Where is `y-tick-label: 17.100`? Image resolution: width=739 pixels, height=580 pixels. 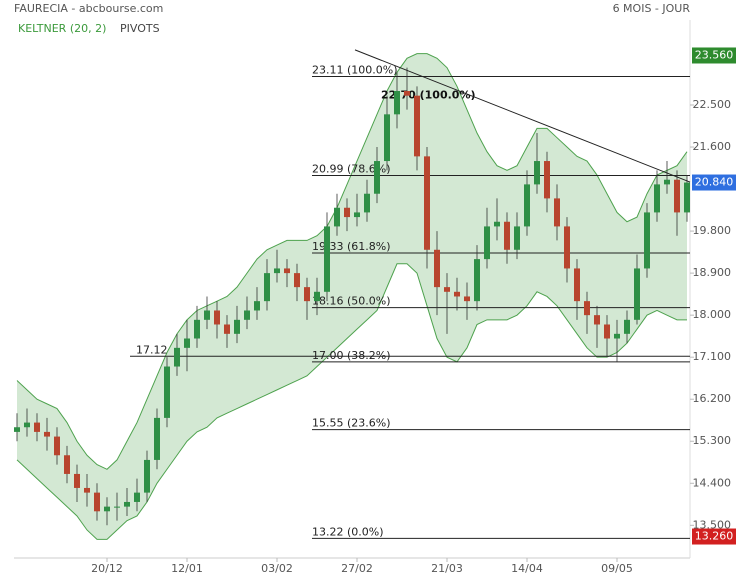 y-tick-label: 17.100 is located at coordinates (712, 356).